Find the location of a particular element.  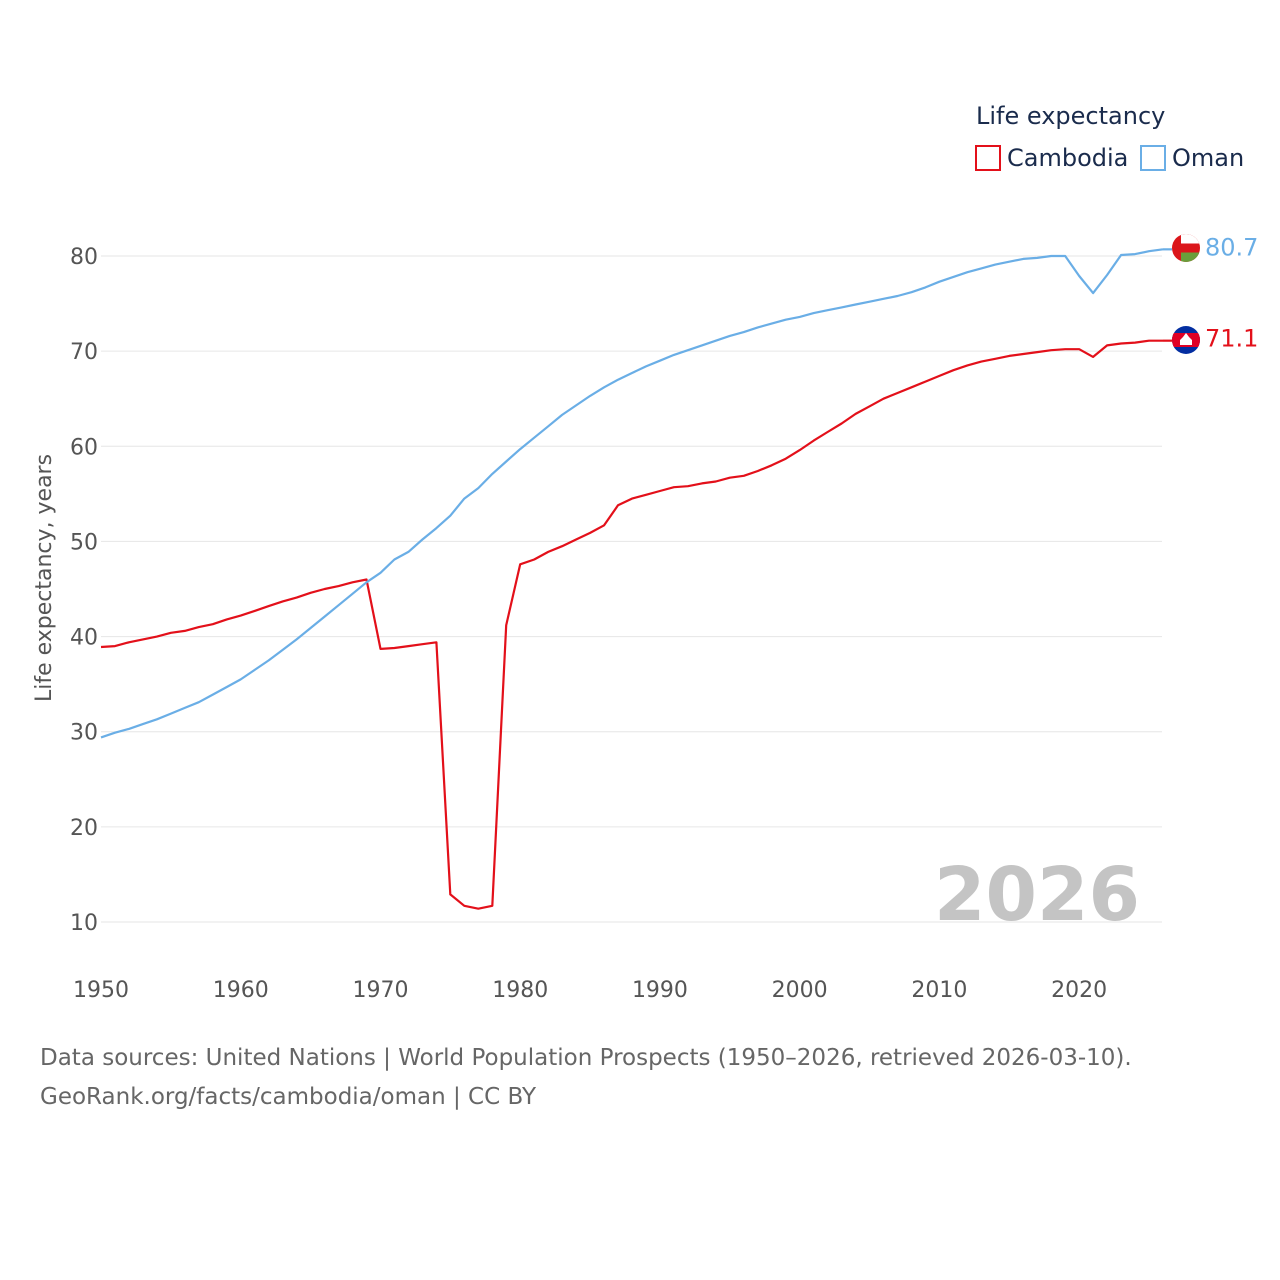

legend-label-oman: Oman is located at coordinates (1208, 158).